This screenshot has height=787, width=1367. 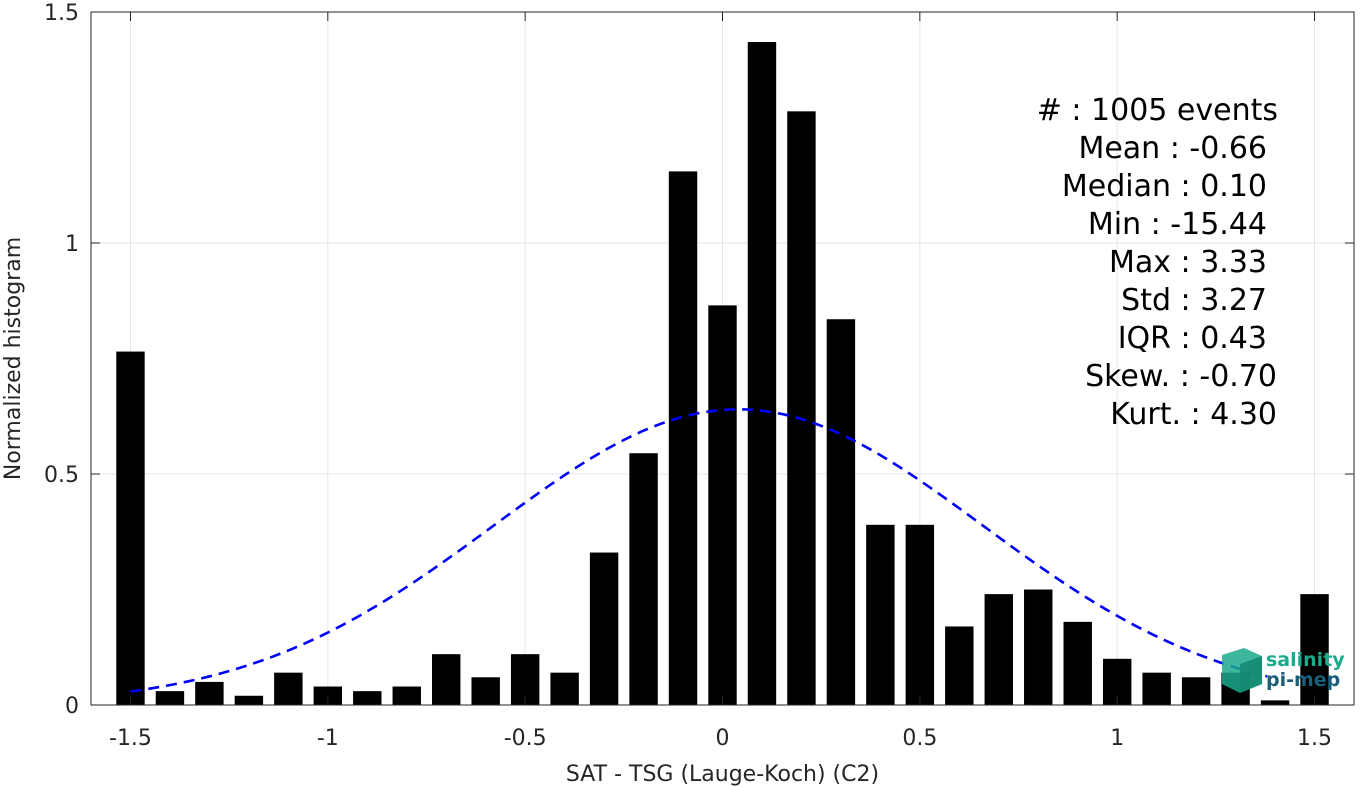 I want to click on salinity-pimep-logo: salinity pi-mep, so click(x=1283, y=670).